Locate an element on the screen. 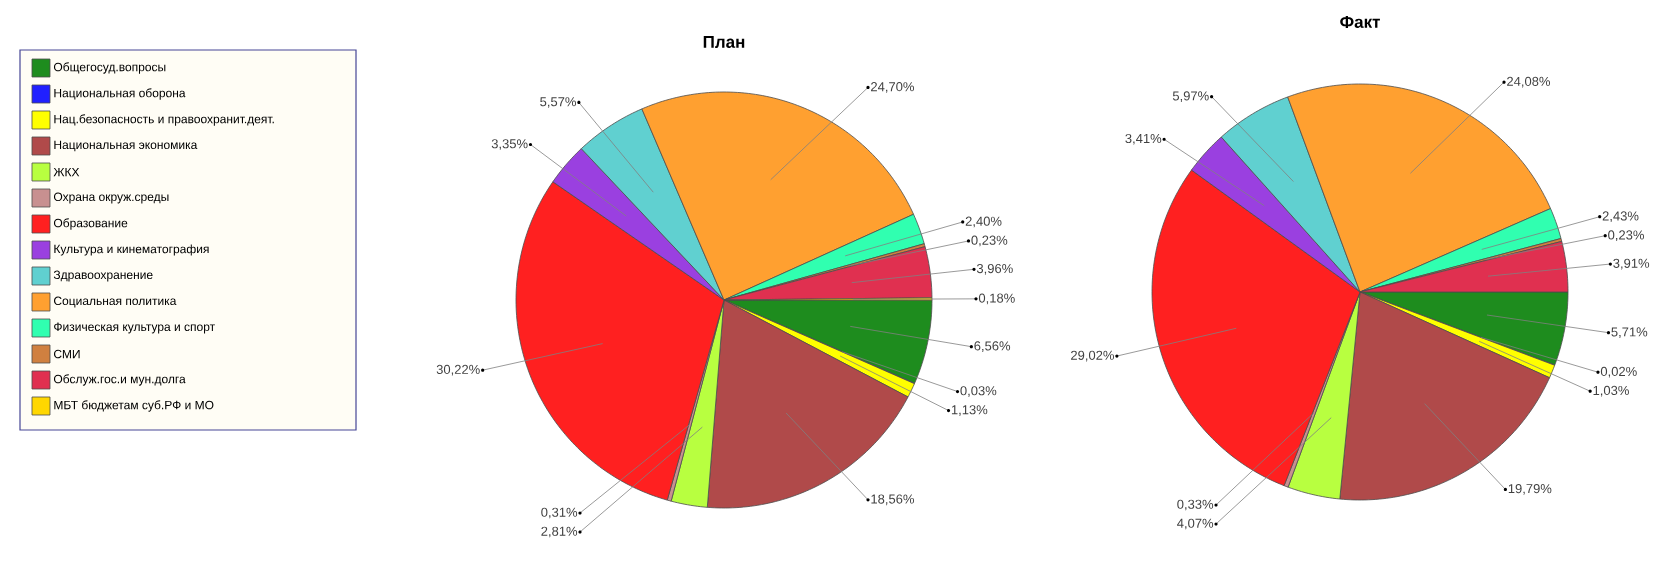  chart-title: Факт is located at coordinates (1360, 22).